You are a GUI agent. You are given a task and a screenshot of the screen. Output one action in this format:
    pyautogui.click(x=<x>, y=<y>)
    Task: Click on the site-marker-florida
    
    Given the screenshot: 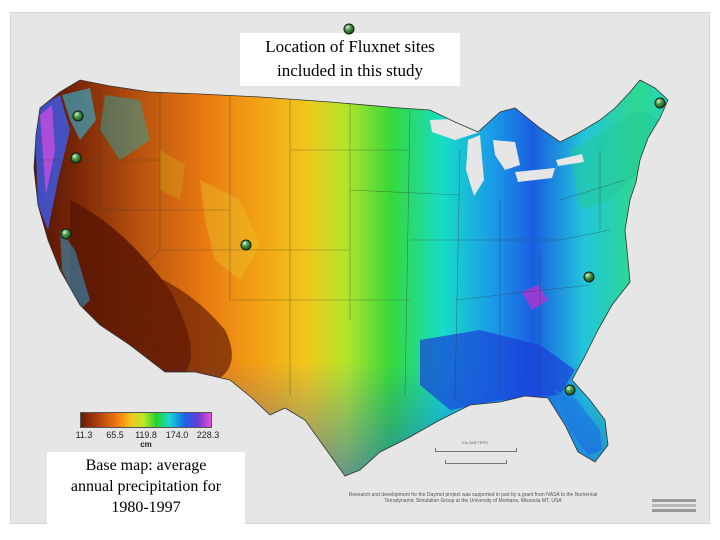 What is the action you would take?
    pyautogui.click(x=570, y=390)
    